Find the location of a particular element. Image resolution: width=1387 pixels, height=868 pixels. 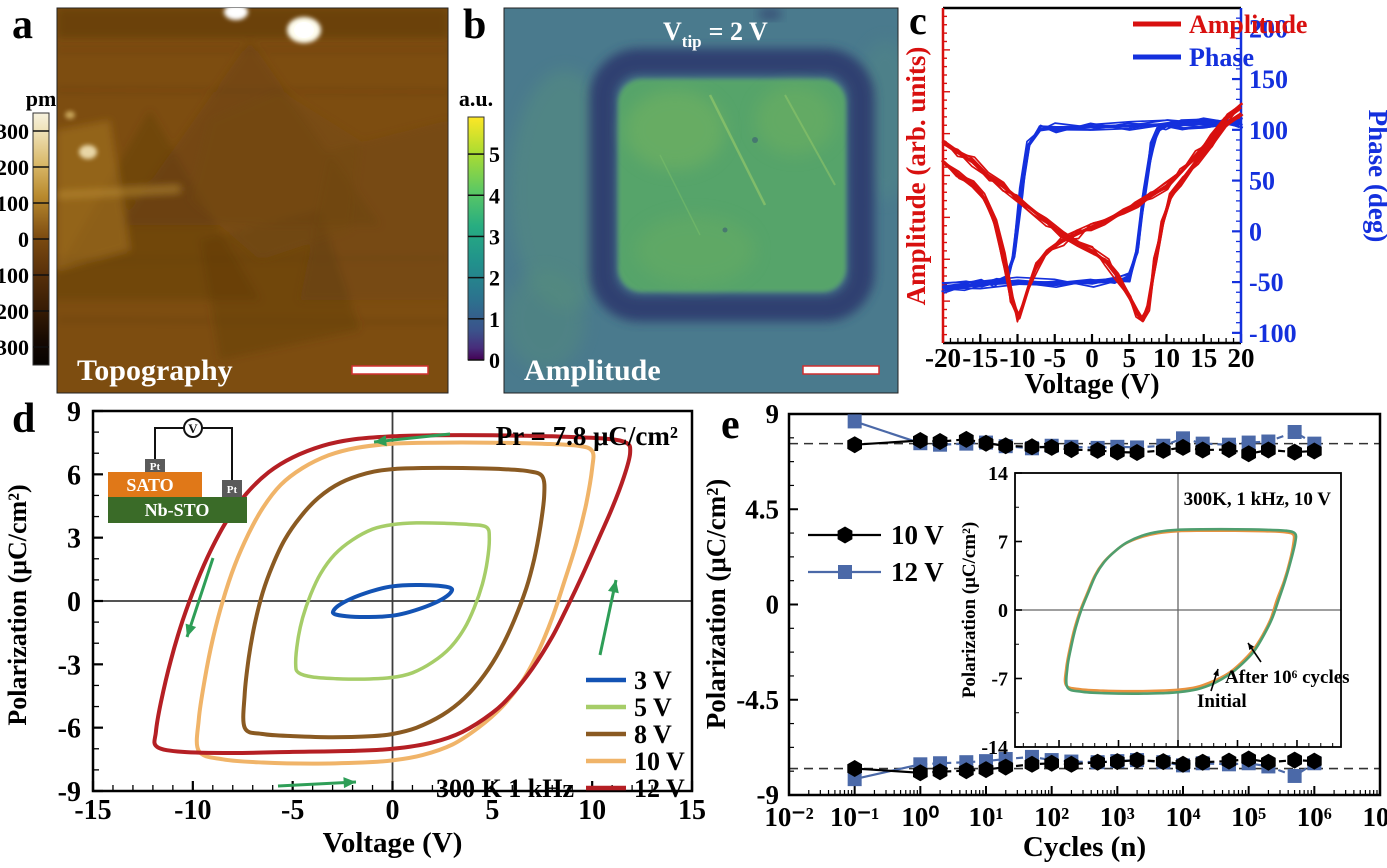

pv-loop-8V is located at coordinates (394, 602).